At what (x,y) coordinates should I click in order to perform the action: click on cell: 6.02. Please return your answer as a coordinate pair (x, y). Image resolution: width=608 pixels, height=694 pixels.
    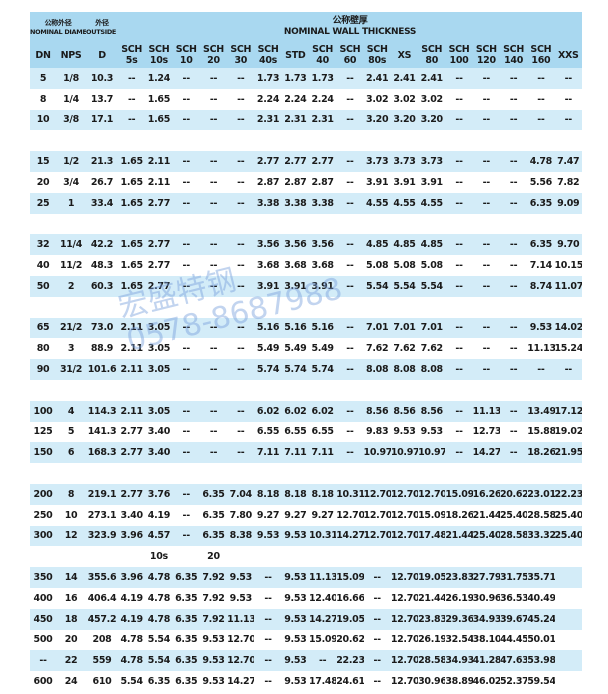
    Looking at the image, I should click on (268, 411).